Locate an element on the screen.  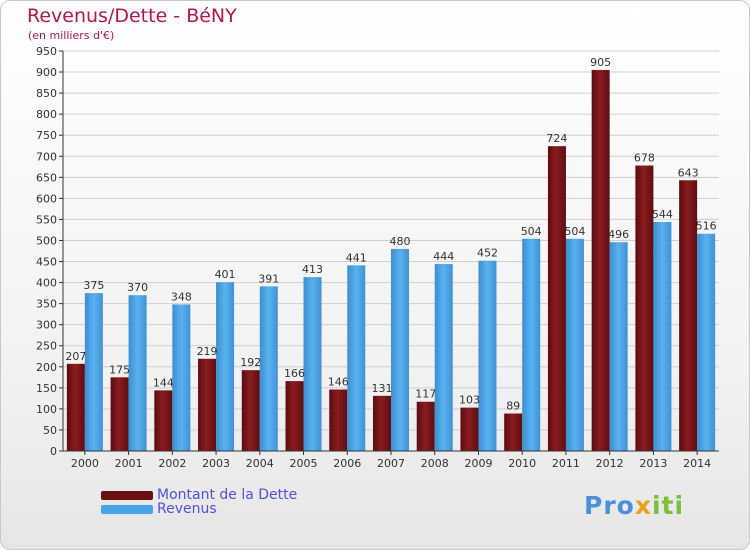
y-tick-label: 700 is located at coordinates (46, 156).